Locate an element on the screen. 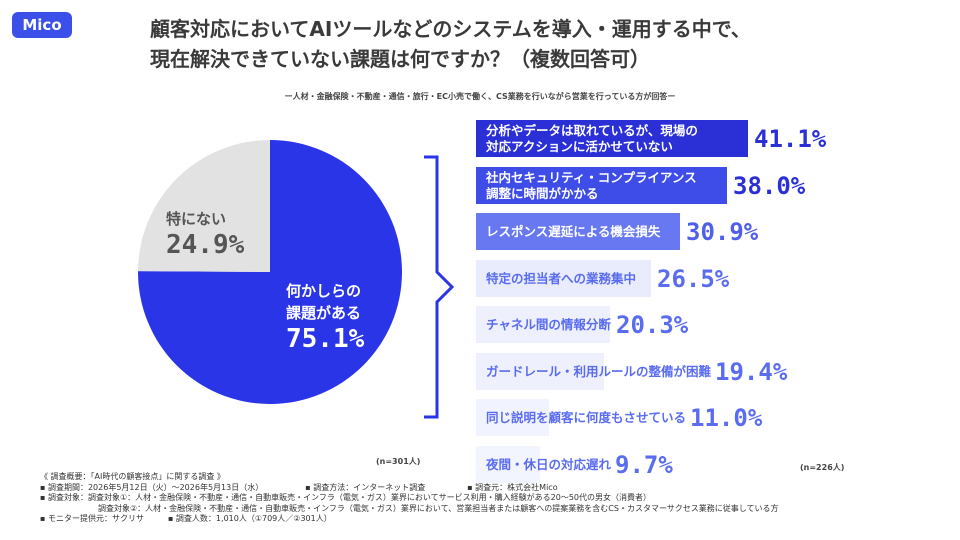  bar-label-4: チャネル間の情報分断 is located at coordinates (548, 325).